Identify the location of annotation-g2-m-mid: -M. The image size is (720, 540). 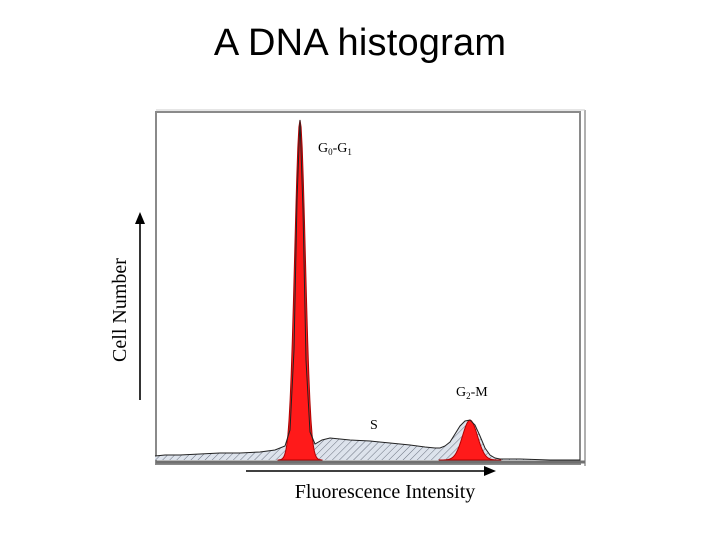
(480, 392).